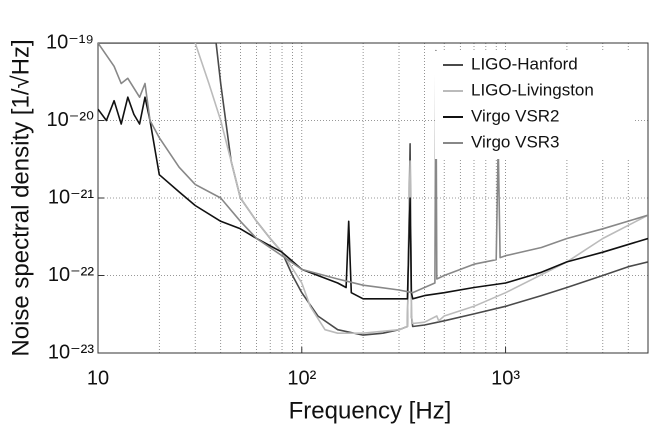  Describe the element at coordinates (98, 378) in the screenshot. I see `x-tick-label: 10` at that location.